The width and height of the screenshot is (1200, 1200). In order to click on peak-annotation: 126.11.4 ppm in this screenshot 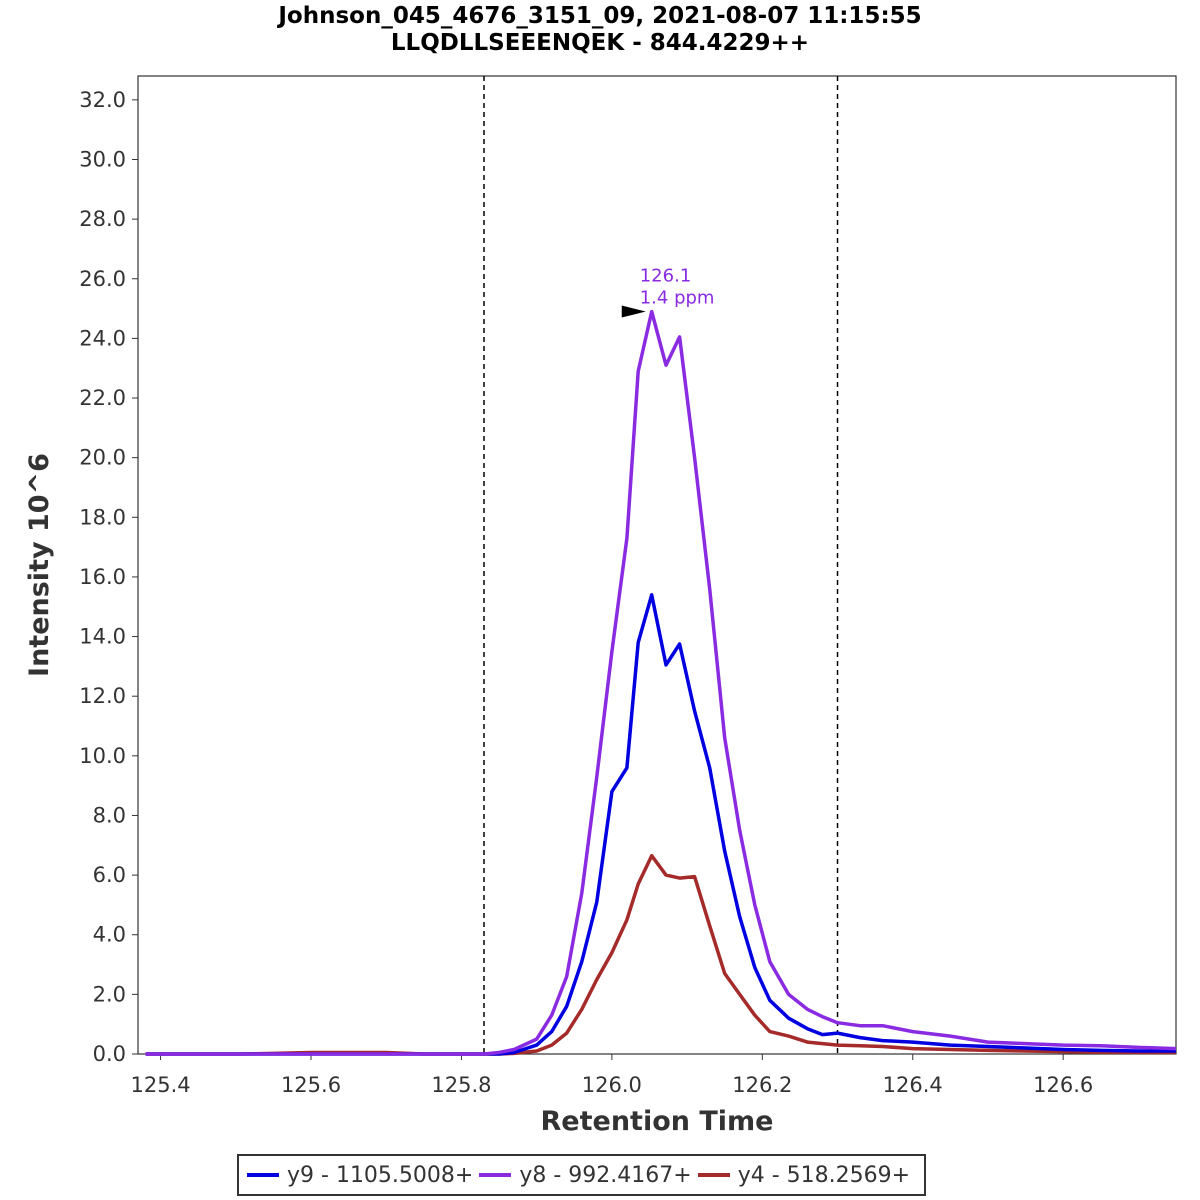, I will do `click(668, 292)`.